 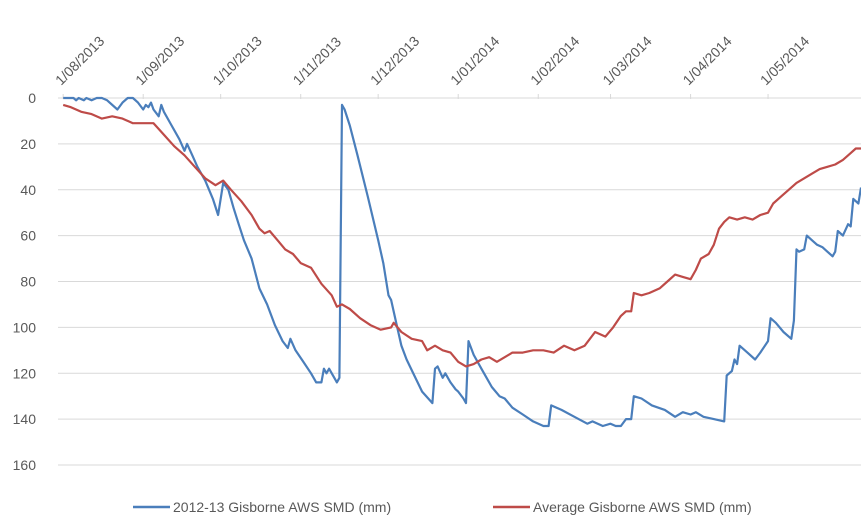 I want to click on y-tick-label: 40, so click(x=28, y=190).